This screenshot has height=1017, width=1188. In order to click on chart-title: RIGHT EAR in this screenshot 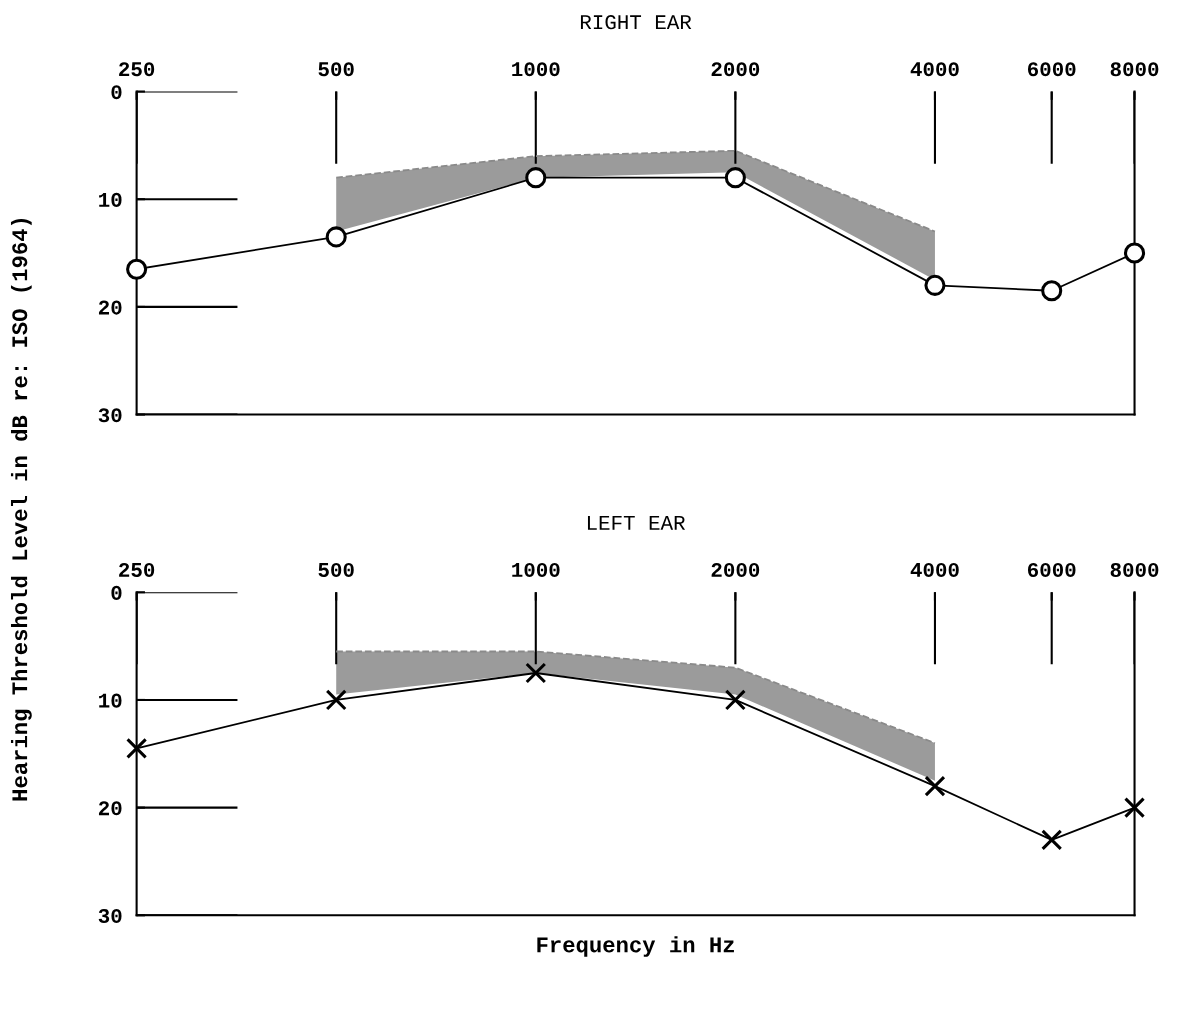, I will do `click(636, 22)`.